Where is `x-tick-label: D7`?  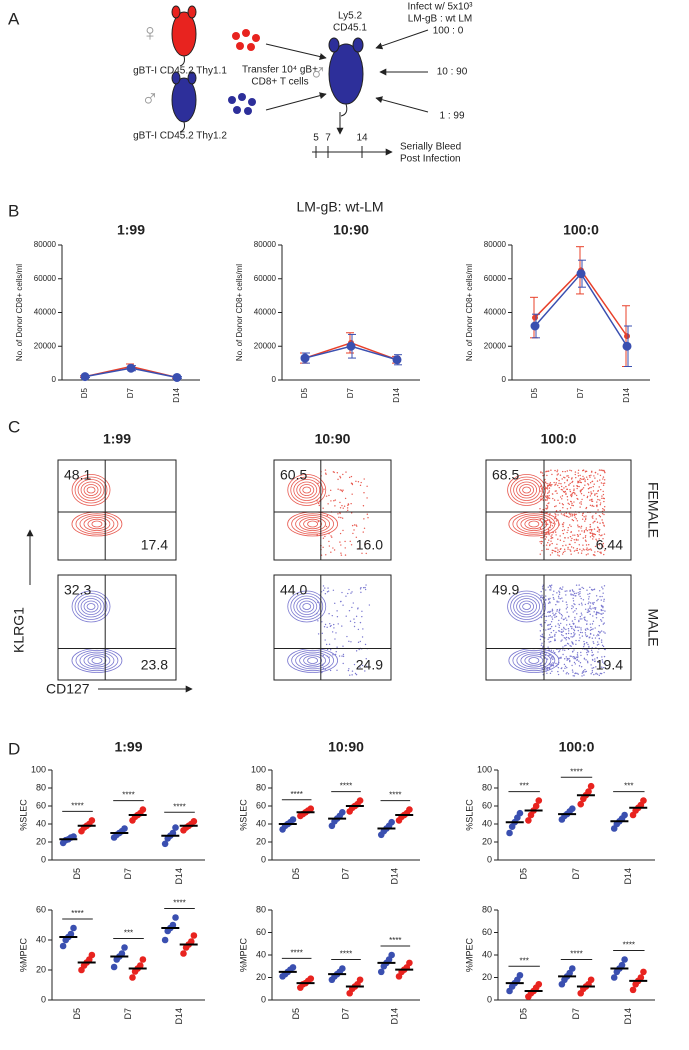
x-tick-label: D7 is located at coordinates (345, 874).